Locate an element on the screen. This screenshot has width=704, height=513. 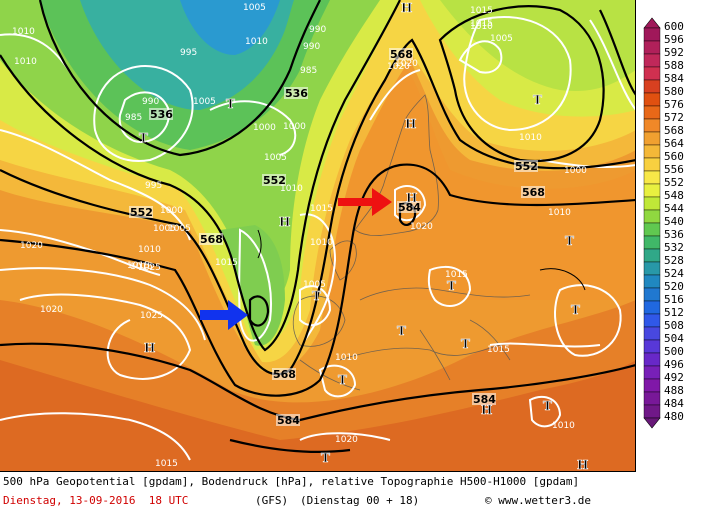
red-arrow is located at coordinates (365, 202).